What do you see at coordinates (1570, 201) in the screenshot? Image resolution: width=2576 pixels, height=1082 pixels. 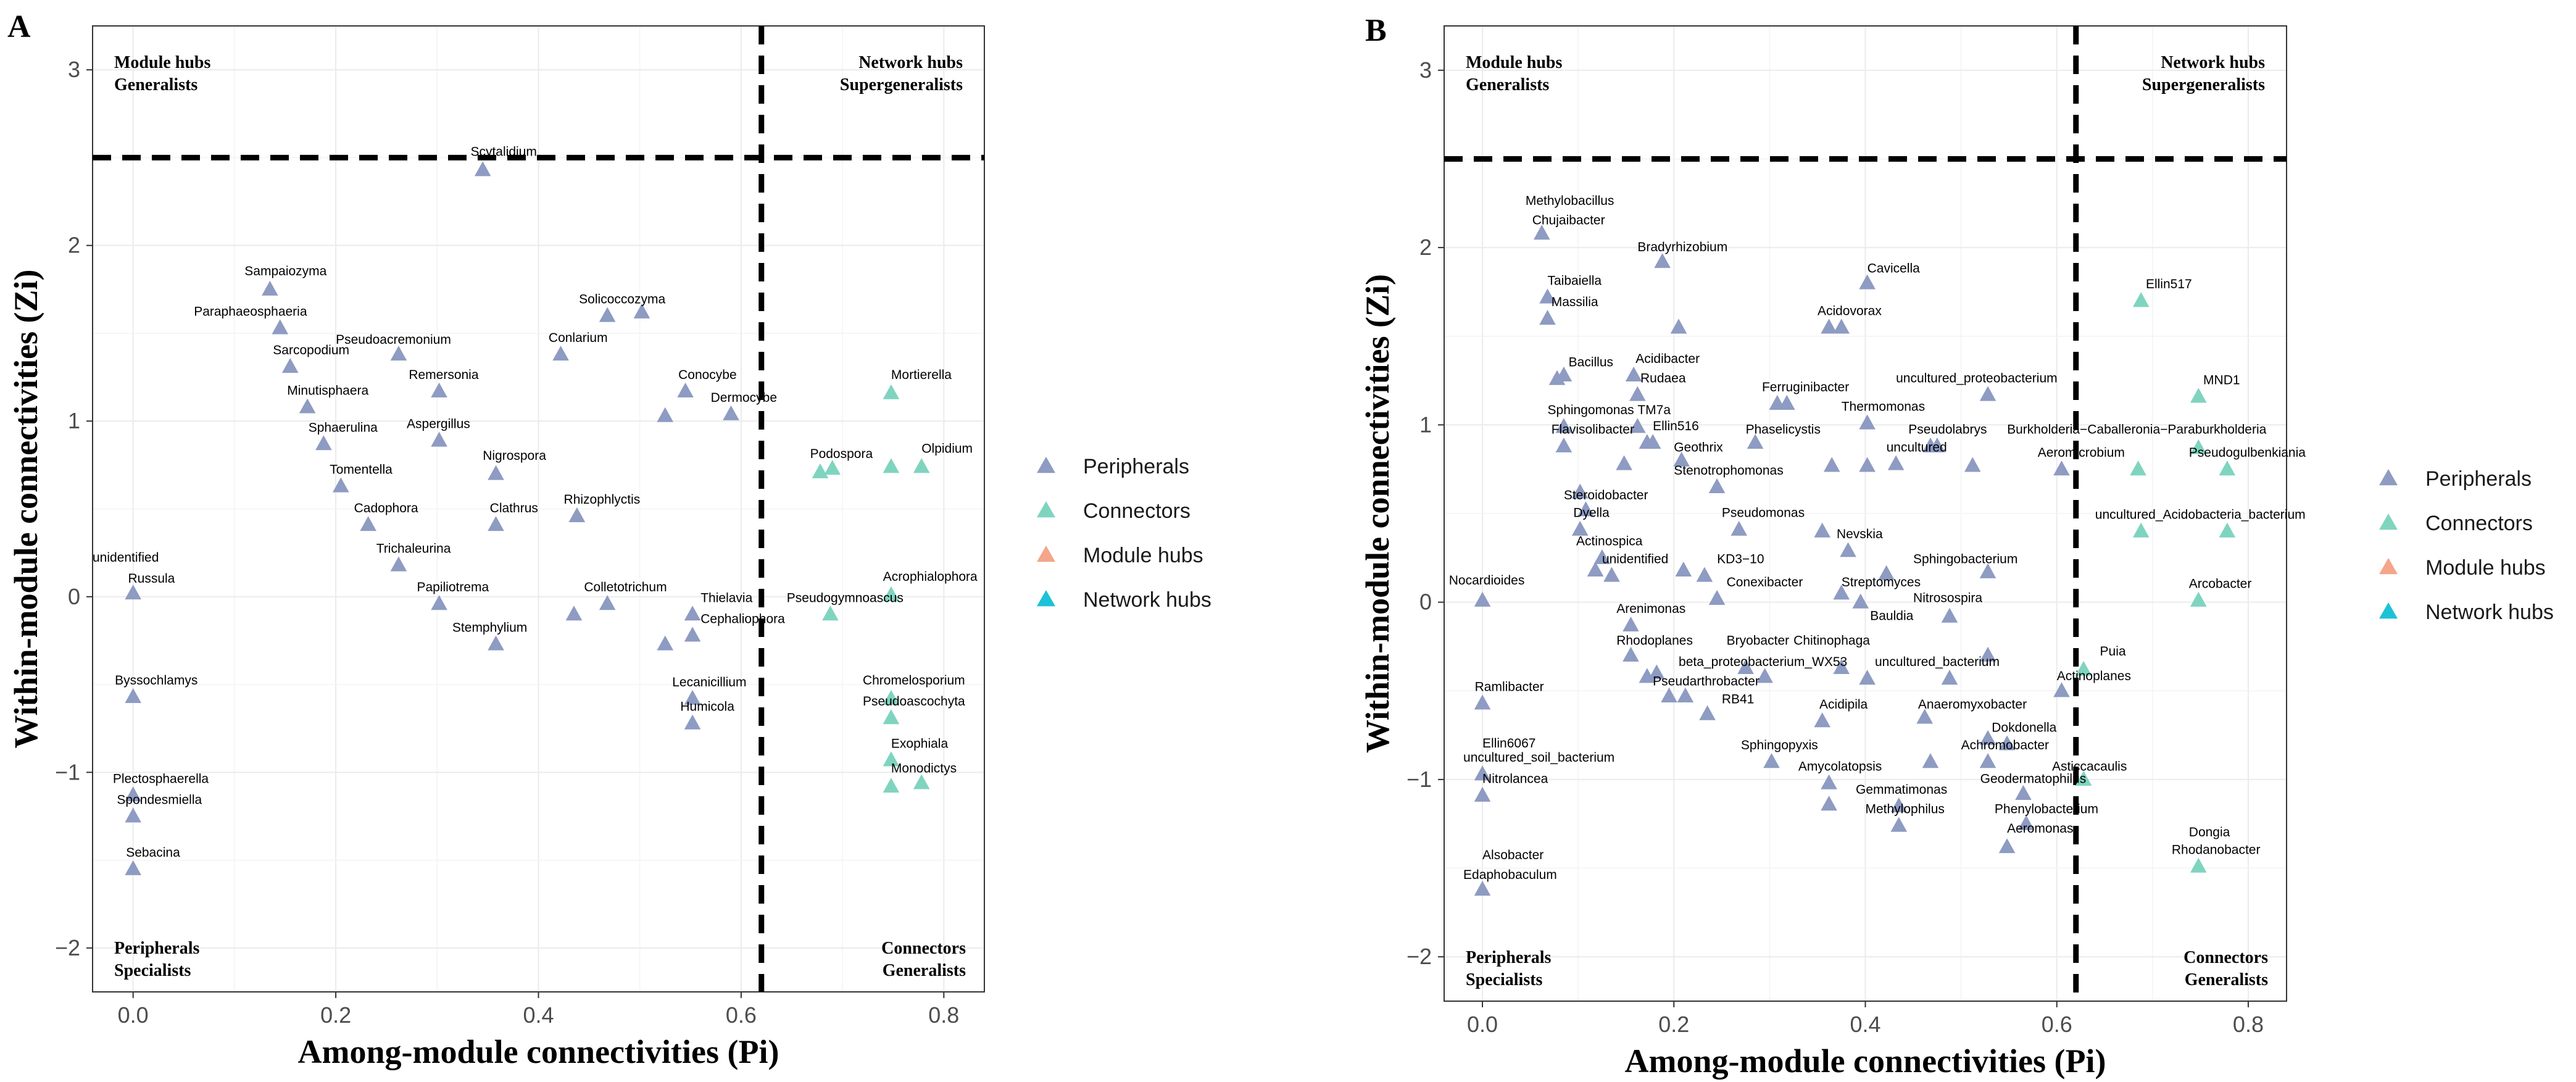 I see `point-label: Methylobacillus` at bounding box center [1570, 201].